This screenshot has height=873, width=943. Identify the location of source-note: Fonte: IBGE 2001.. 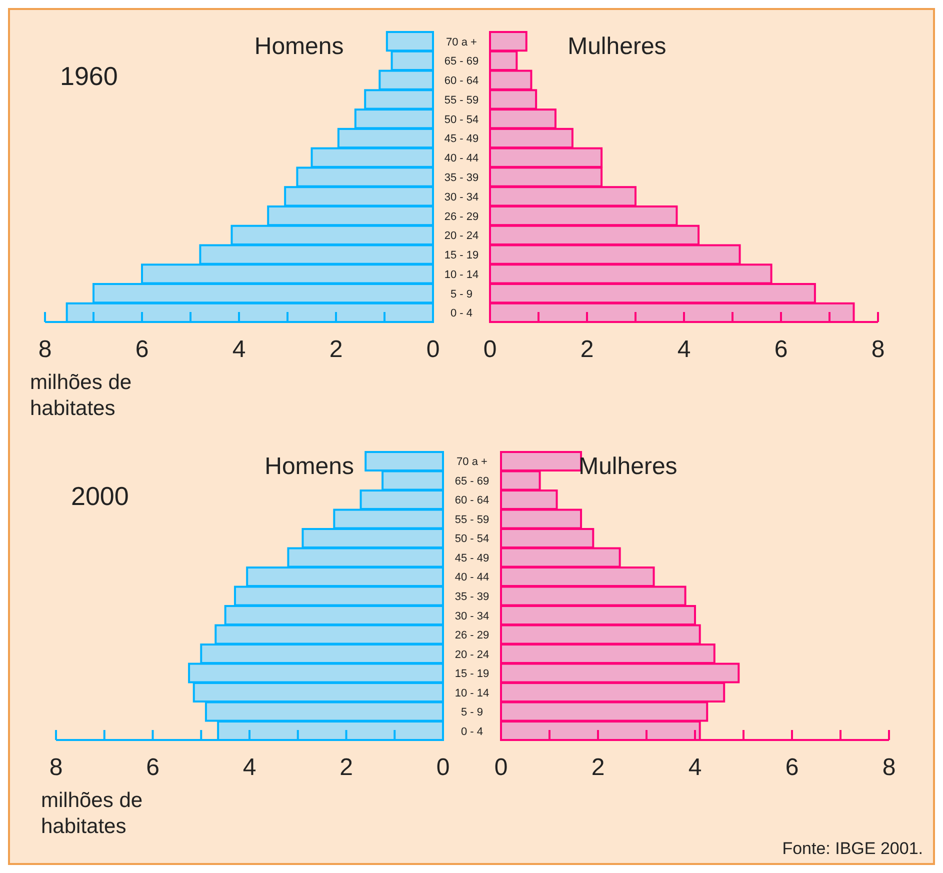
(852, 848).